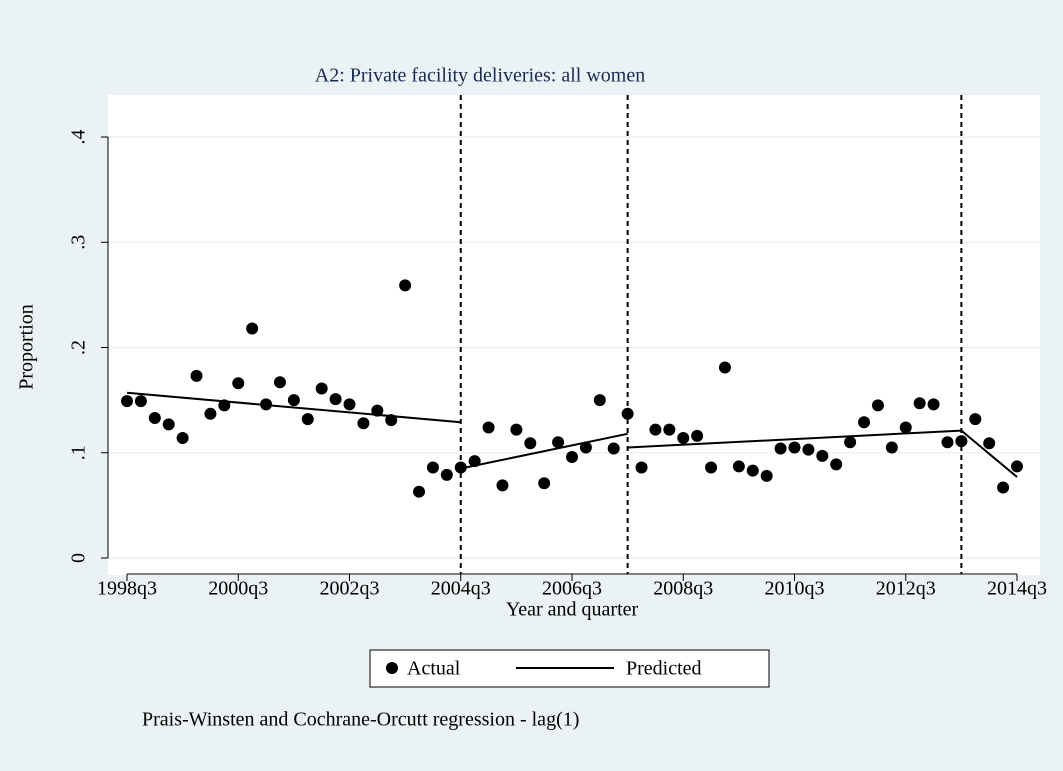 The image size is (1063, 771). What do you see at coordinates (906, 589) in the screenshot?
I see `x-tick-label: 2012q3` at bounding box center [906, 589].